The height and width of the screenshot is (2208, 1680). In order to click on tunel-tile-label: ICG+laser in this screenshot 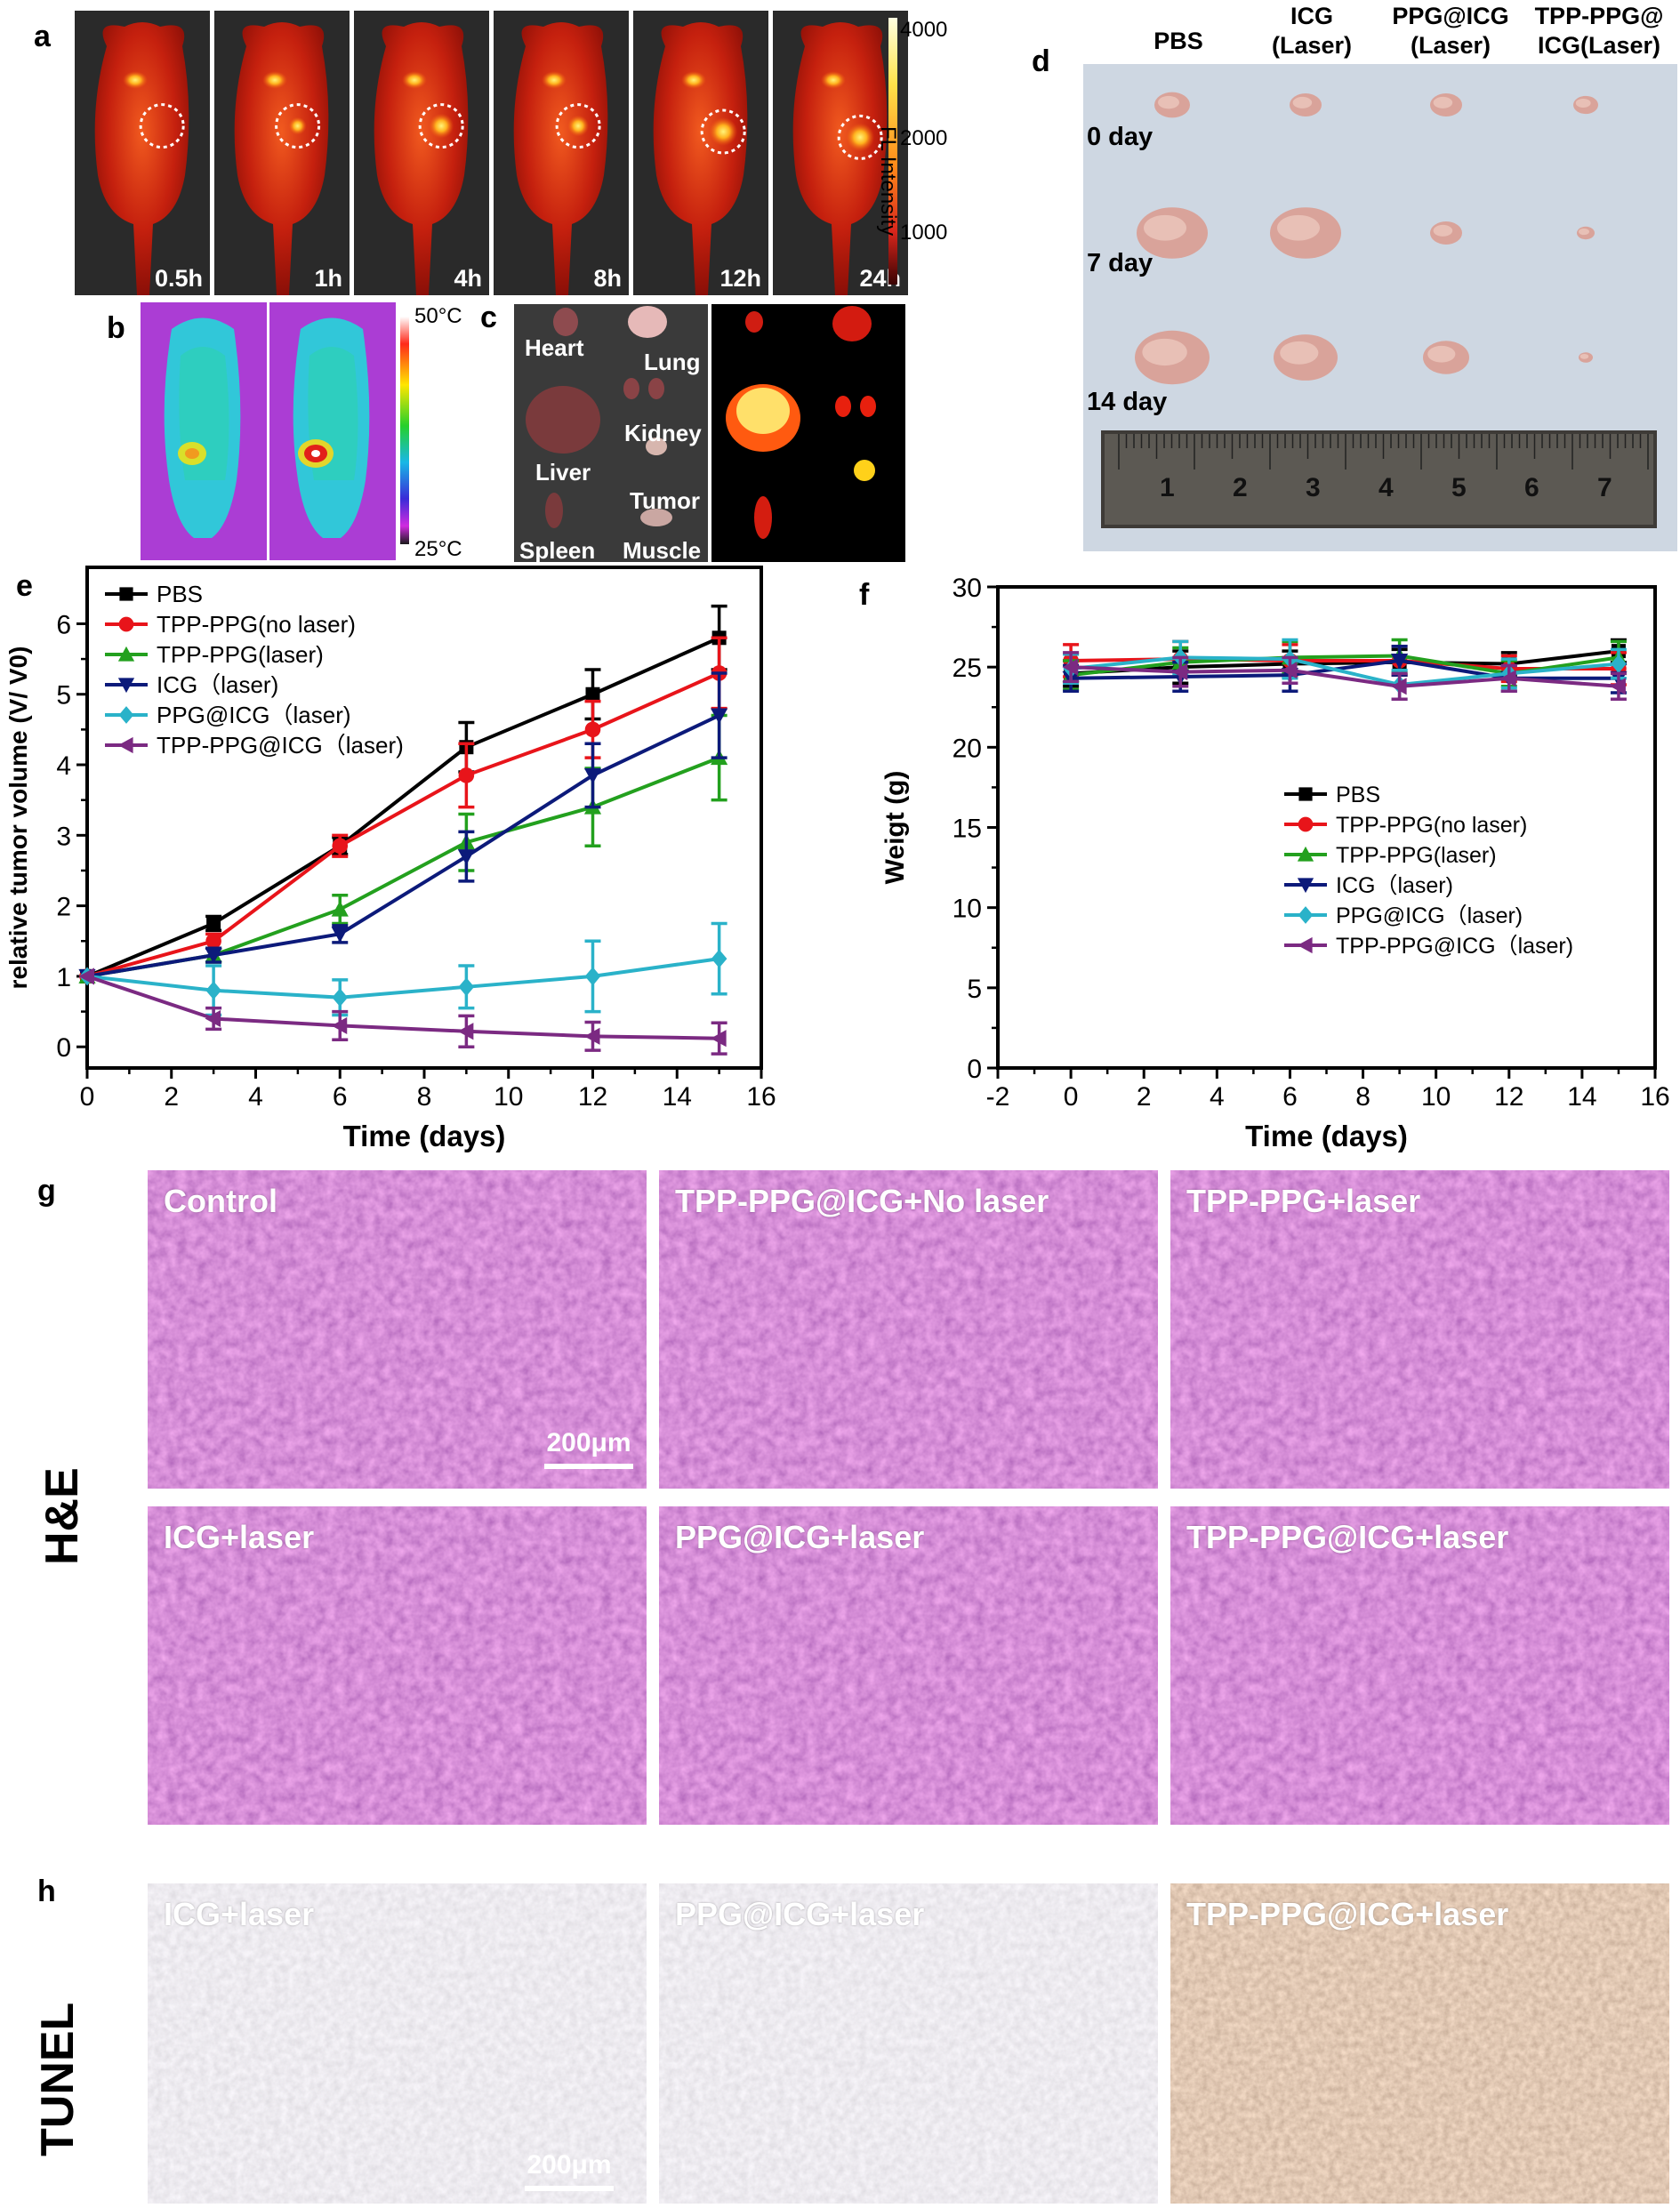, I will do `click(240, 1914)`.